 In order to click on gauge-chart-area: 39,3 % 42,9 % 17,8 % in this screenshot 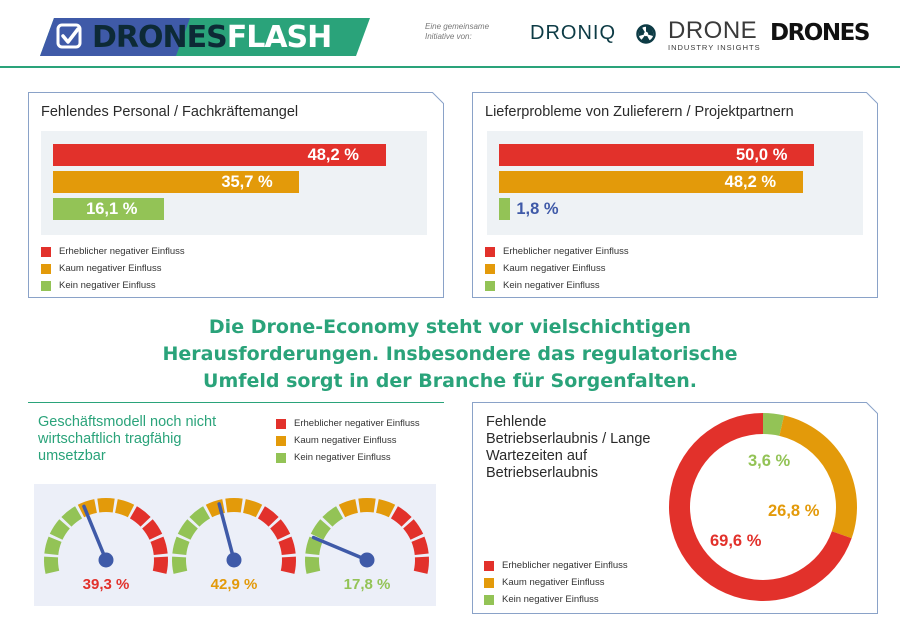, I will do `click(235, 545)`.